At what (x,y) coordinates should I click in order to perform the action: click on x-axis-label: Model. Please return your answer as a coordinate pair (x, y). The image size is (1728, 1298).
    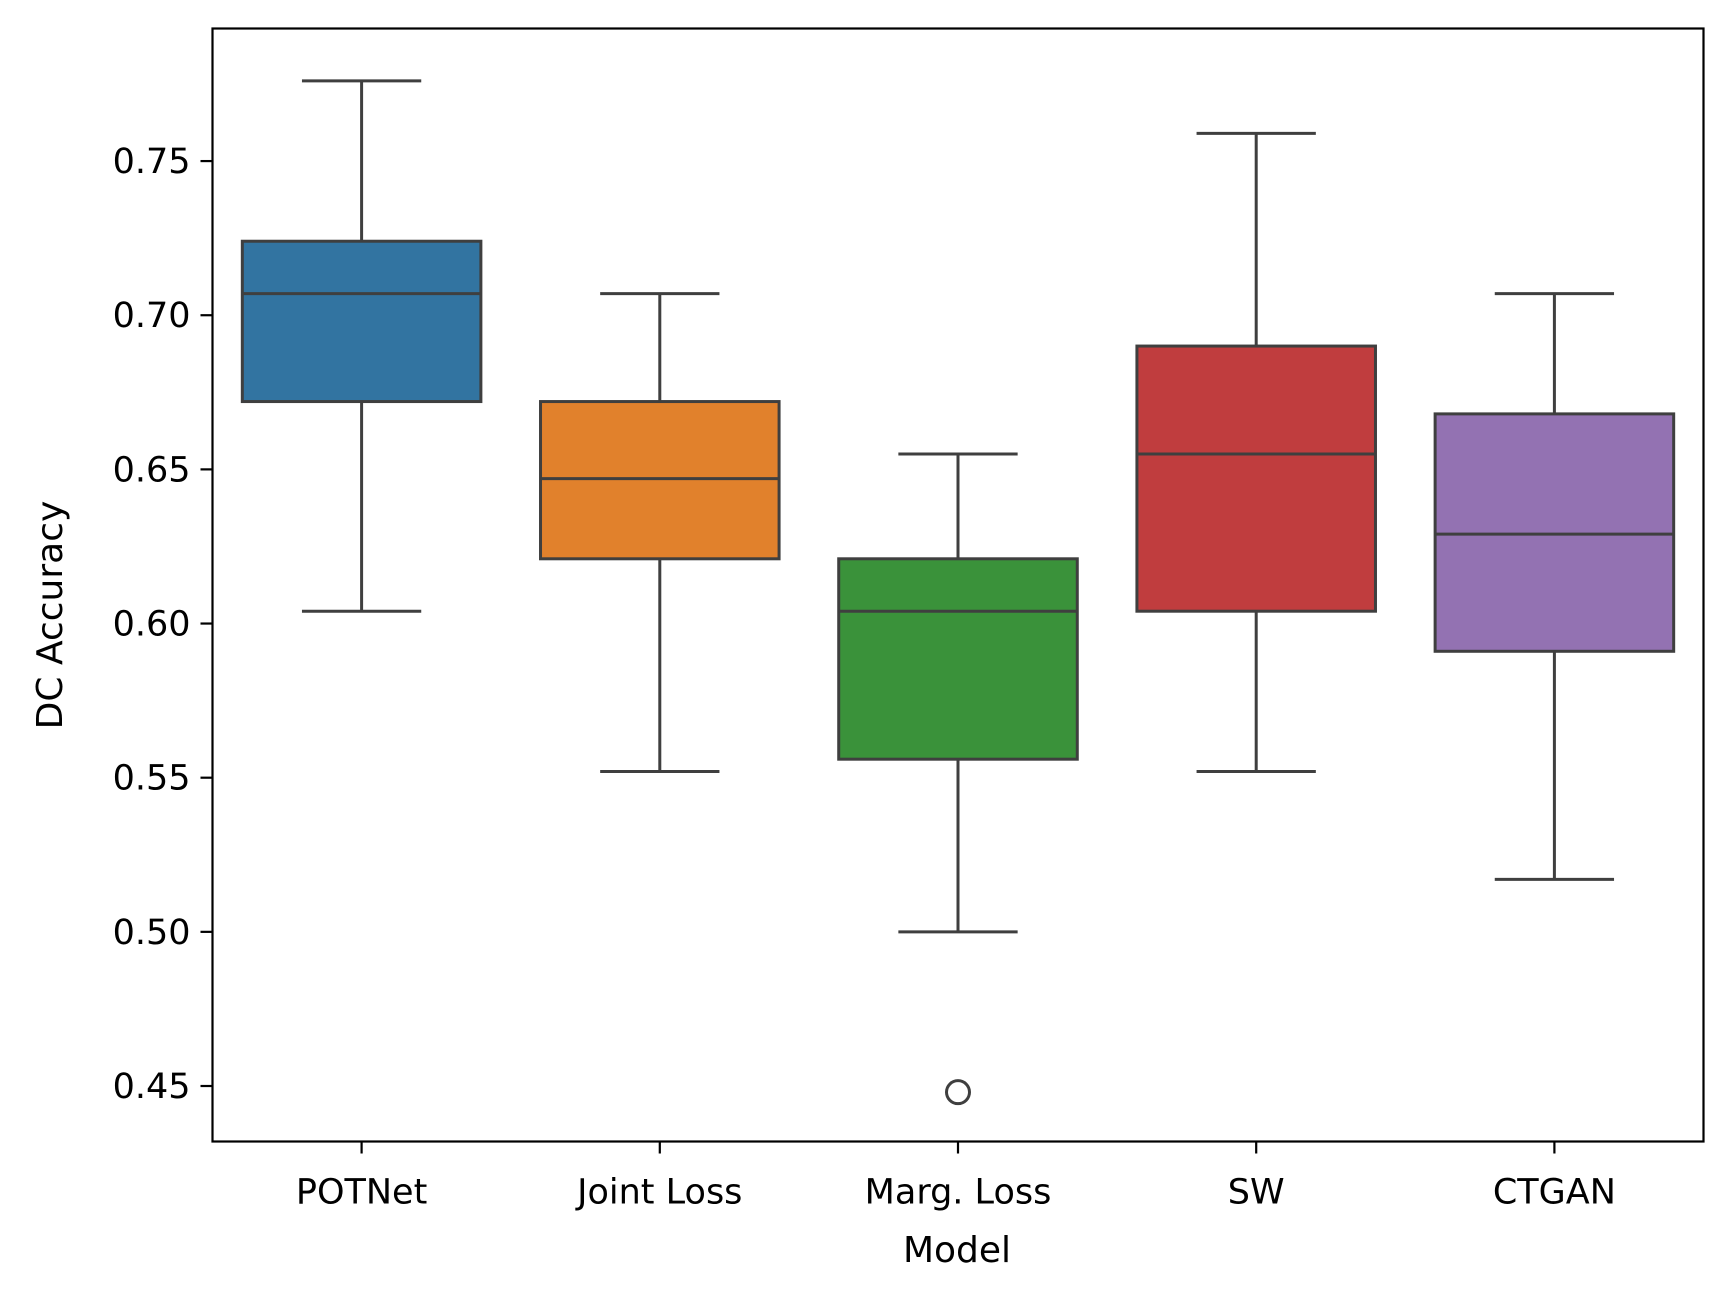
    Looking at the image, I should click on (957, 1250).